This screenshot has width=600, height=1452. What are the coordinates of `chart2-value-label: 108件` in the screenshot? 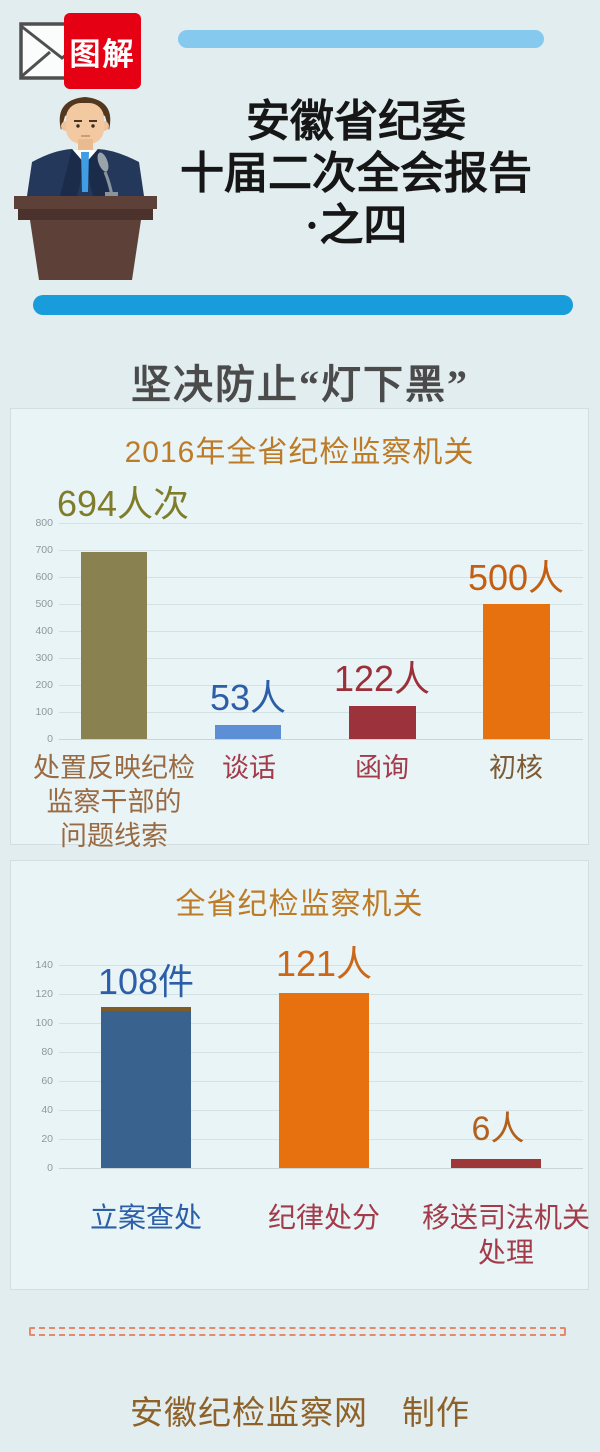 It's located at (146, 981).